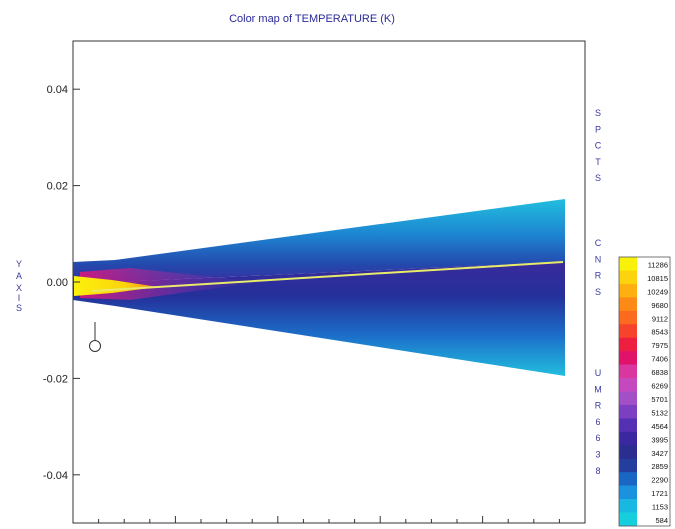 The image size is (675, 529). I want to click on y-tick-label: 0.02, so click(57, 187).